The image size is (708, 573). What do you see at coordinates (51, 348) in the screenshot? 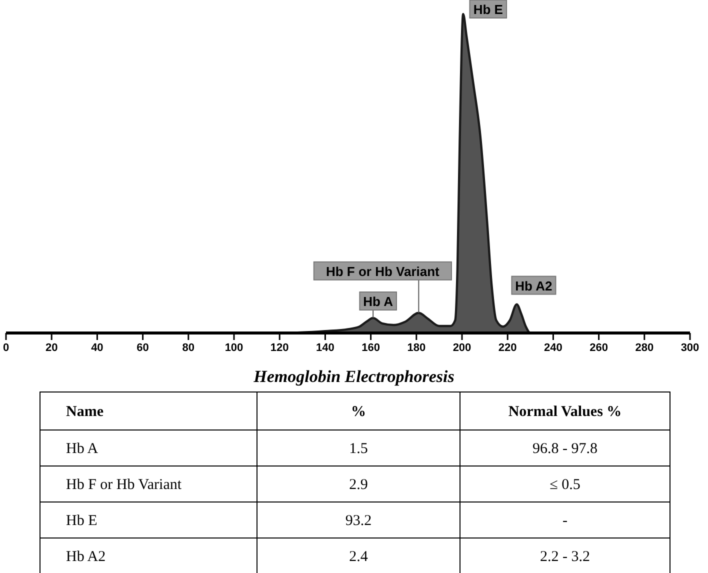
I see `x-tick-label: 20` at bounding box center [51, 348].